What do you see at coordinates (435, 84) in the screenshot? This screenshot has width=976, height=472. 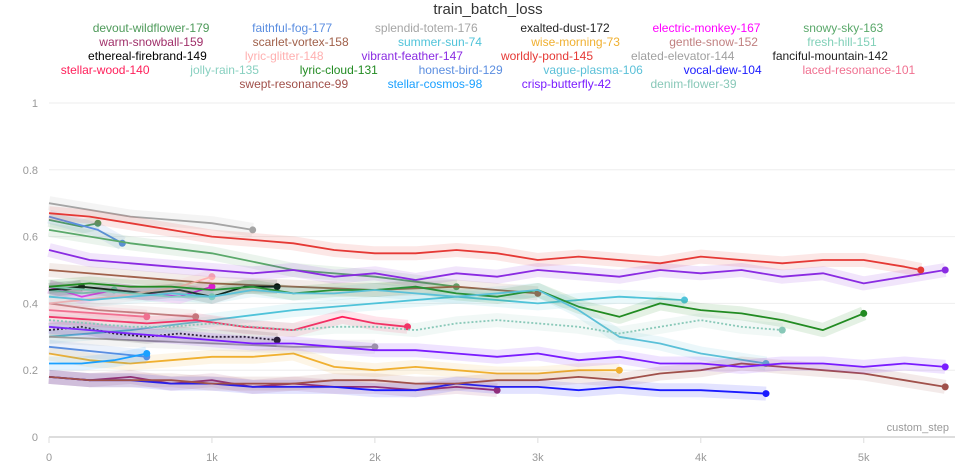 I see `legend-item: stellar-cosmos-98` at bounding box center [435, 84].